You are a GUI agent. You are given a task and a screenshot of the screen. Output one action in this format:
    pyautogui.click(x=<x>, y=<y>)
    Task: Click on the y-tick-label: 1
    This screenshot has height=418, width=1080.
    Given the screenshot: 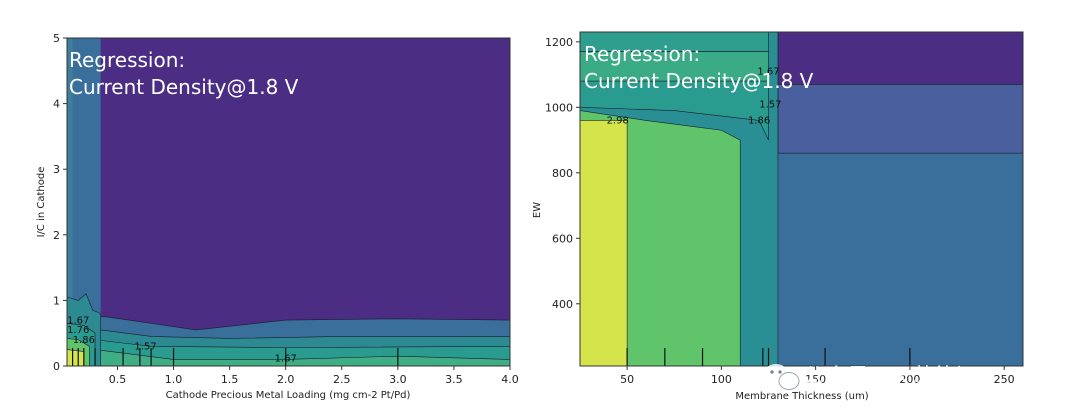 What is the action you would take?
    pyautogui.click(x=56, y=300)
    